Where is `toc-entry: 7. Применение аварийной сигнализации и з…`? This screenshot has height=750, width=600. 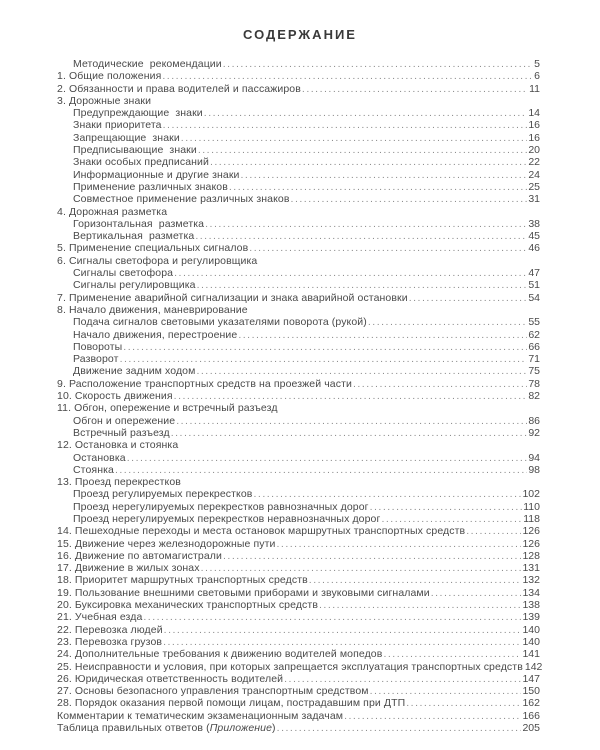
toc-entry: 7. Применение аварийной сигнализации и з… is located at coordinates (298, 298).